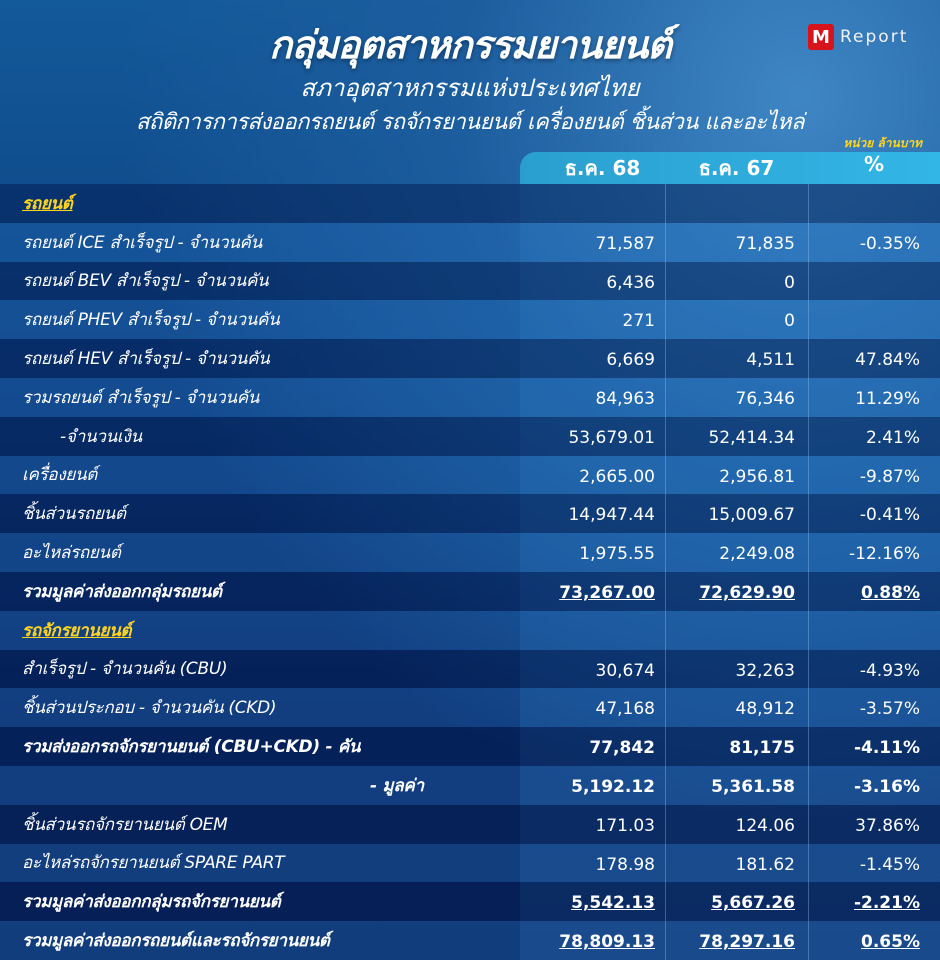  What do you see at coordinates (602, 168) in the screenshot?
I see `column-header-dec68: ธ.ค. 68` at bounding box center [602, 168].